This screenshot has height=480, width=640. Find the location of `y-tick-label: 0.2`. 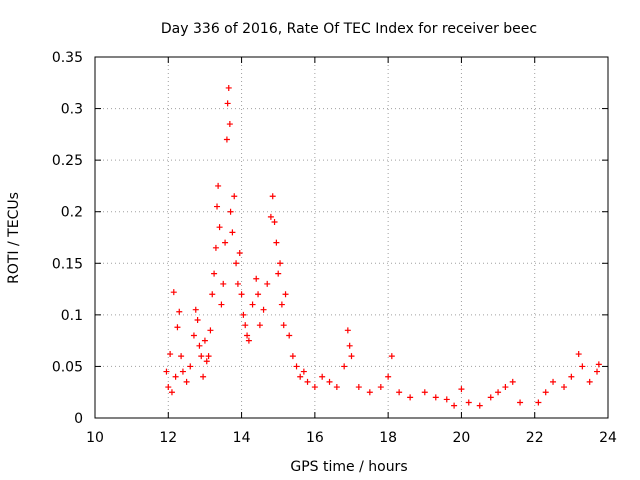

y-tick-label: 0.2 is located at coordinates (72, 213).